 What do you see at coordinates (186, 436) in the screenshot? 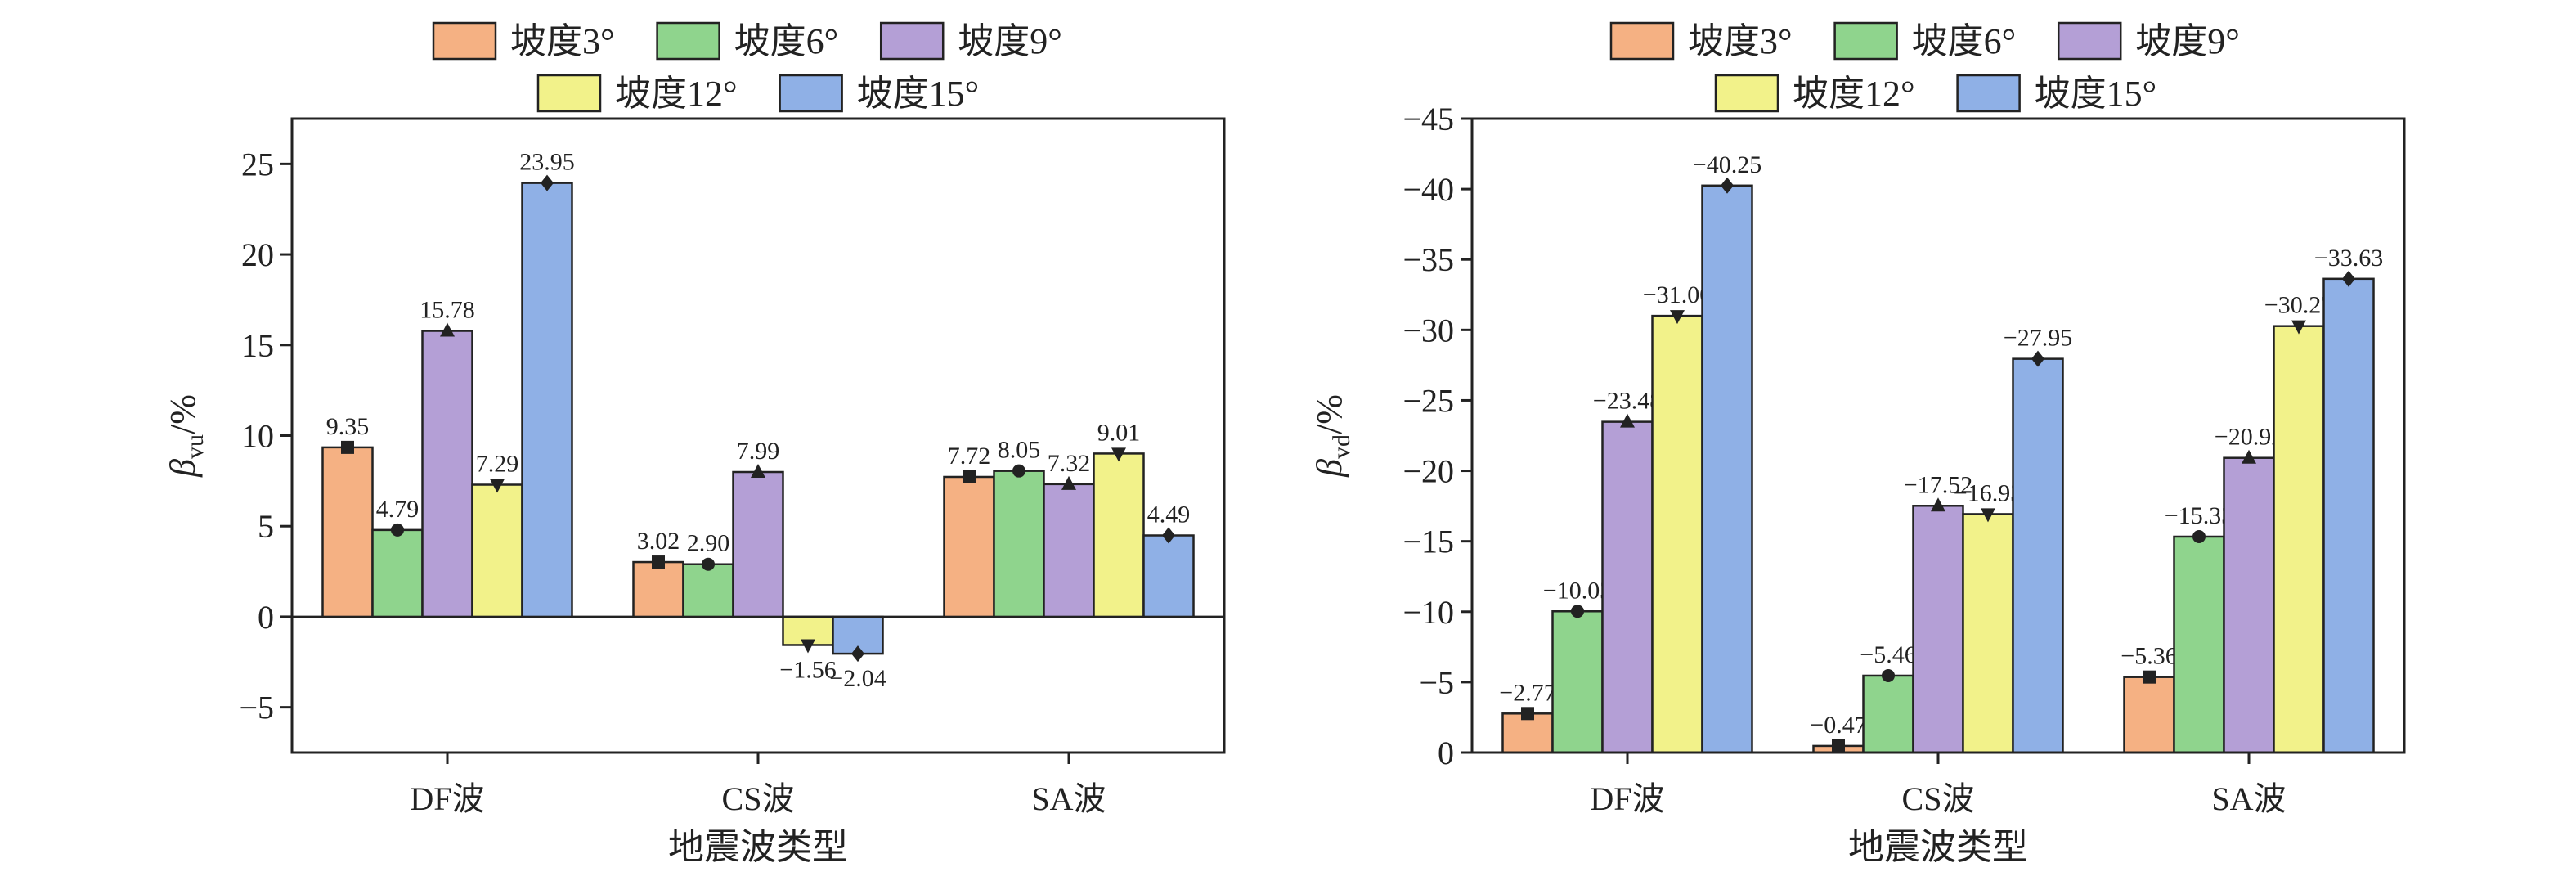
I see `y-axis-title: βvu/%` at bounding box center [186, 436].